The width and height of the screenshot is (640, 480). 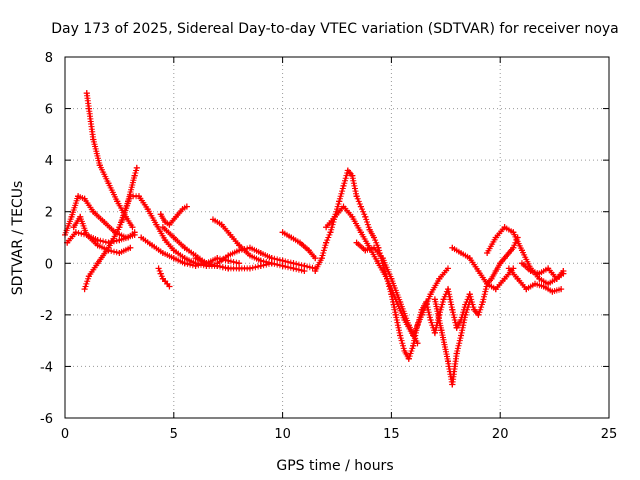 I want to click on x-tick-label: 10, so click(x=282, y=434).